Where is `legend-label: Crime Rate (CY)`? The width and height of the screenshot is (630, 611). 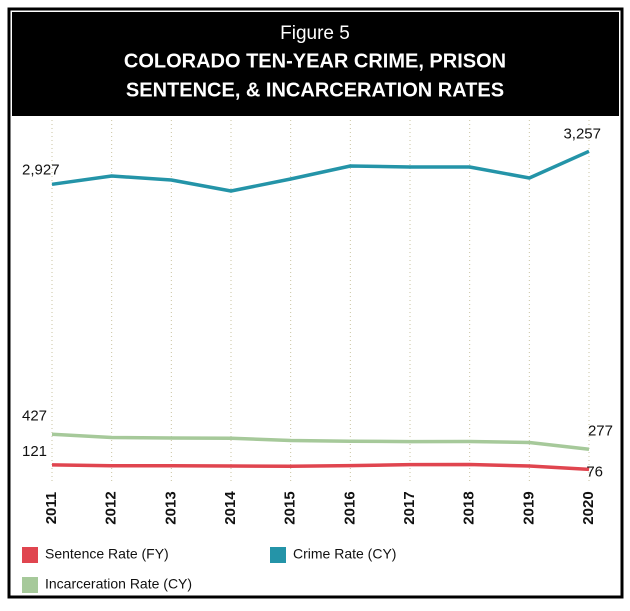 legend-label: Crime Rate (CY) is located at coordinates (344, 554).